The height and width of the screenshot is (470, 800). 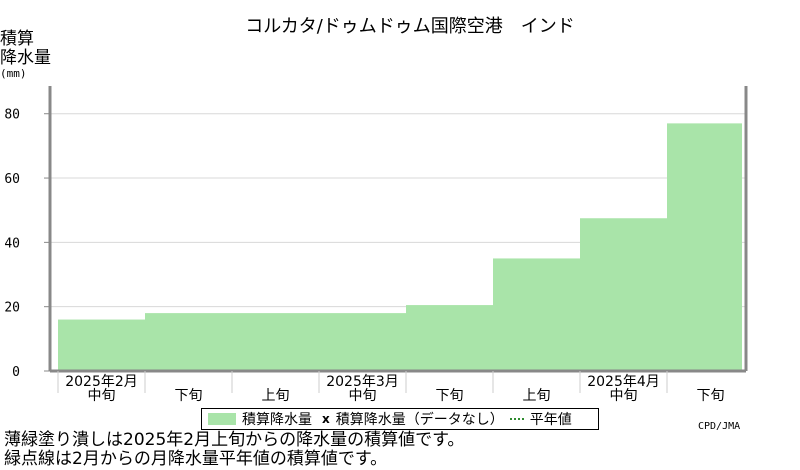 What do you see at coordinates (16, 372) in the screenshot?
I see `y-tick-label: 0` at bounding box center [16, 372].